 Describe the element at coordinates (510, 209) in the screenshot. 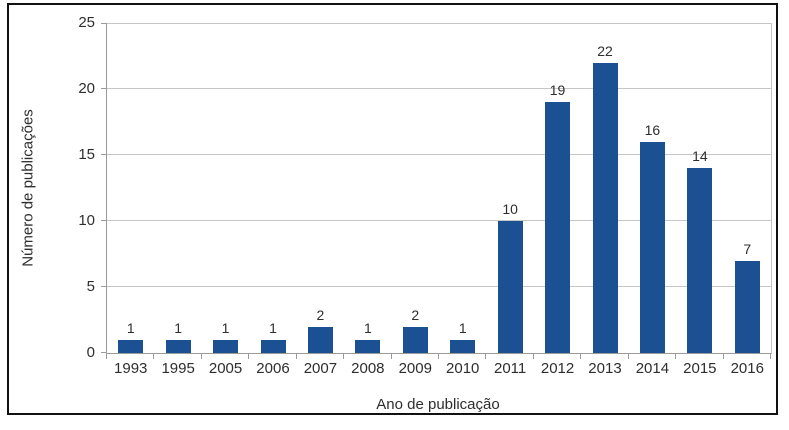

I see `bar-value-label: 10` at that location.